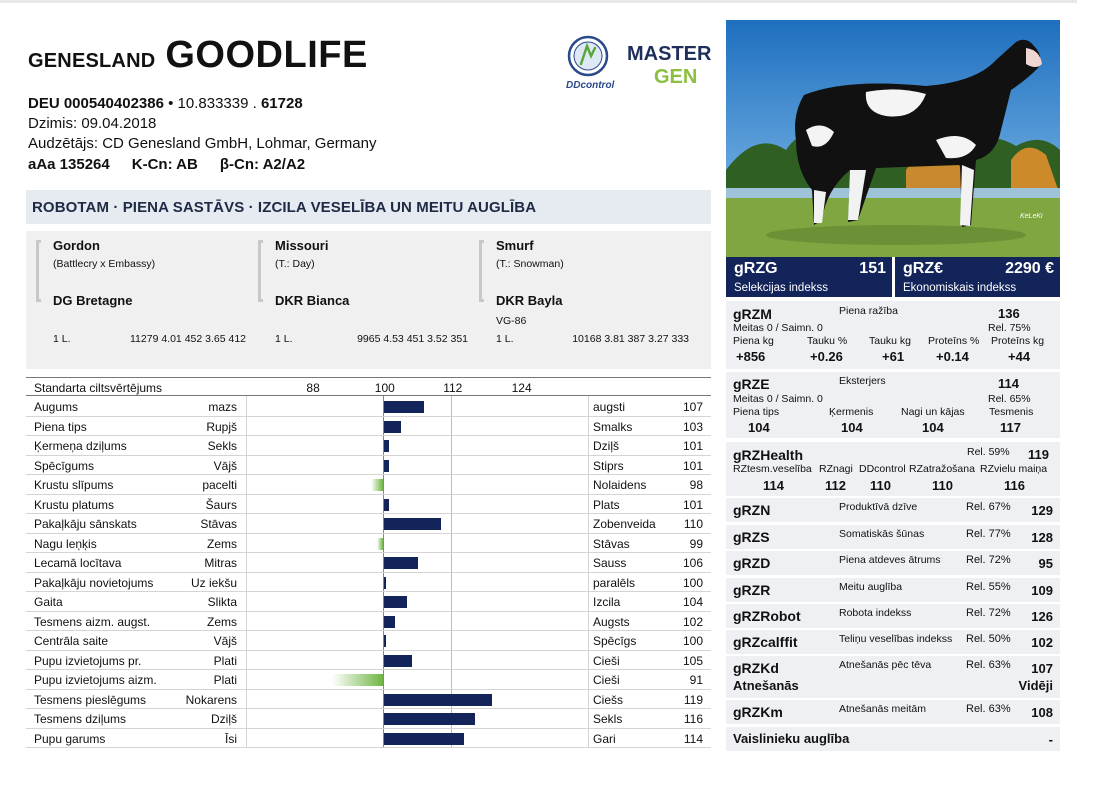 The width and height of the screenshot is (1103, 786). What do you see at coordinates (692, 504) in the screenshot?
I see `trait-value: 101` at bounding box center [692, 504].